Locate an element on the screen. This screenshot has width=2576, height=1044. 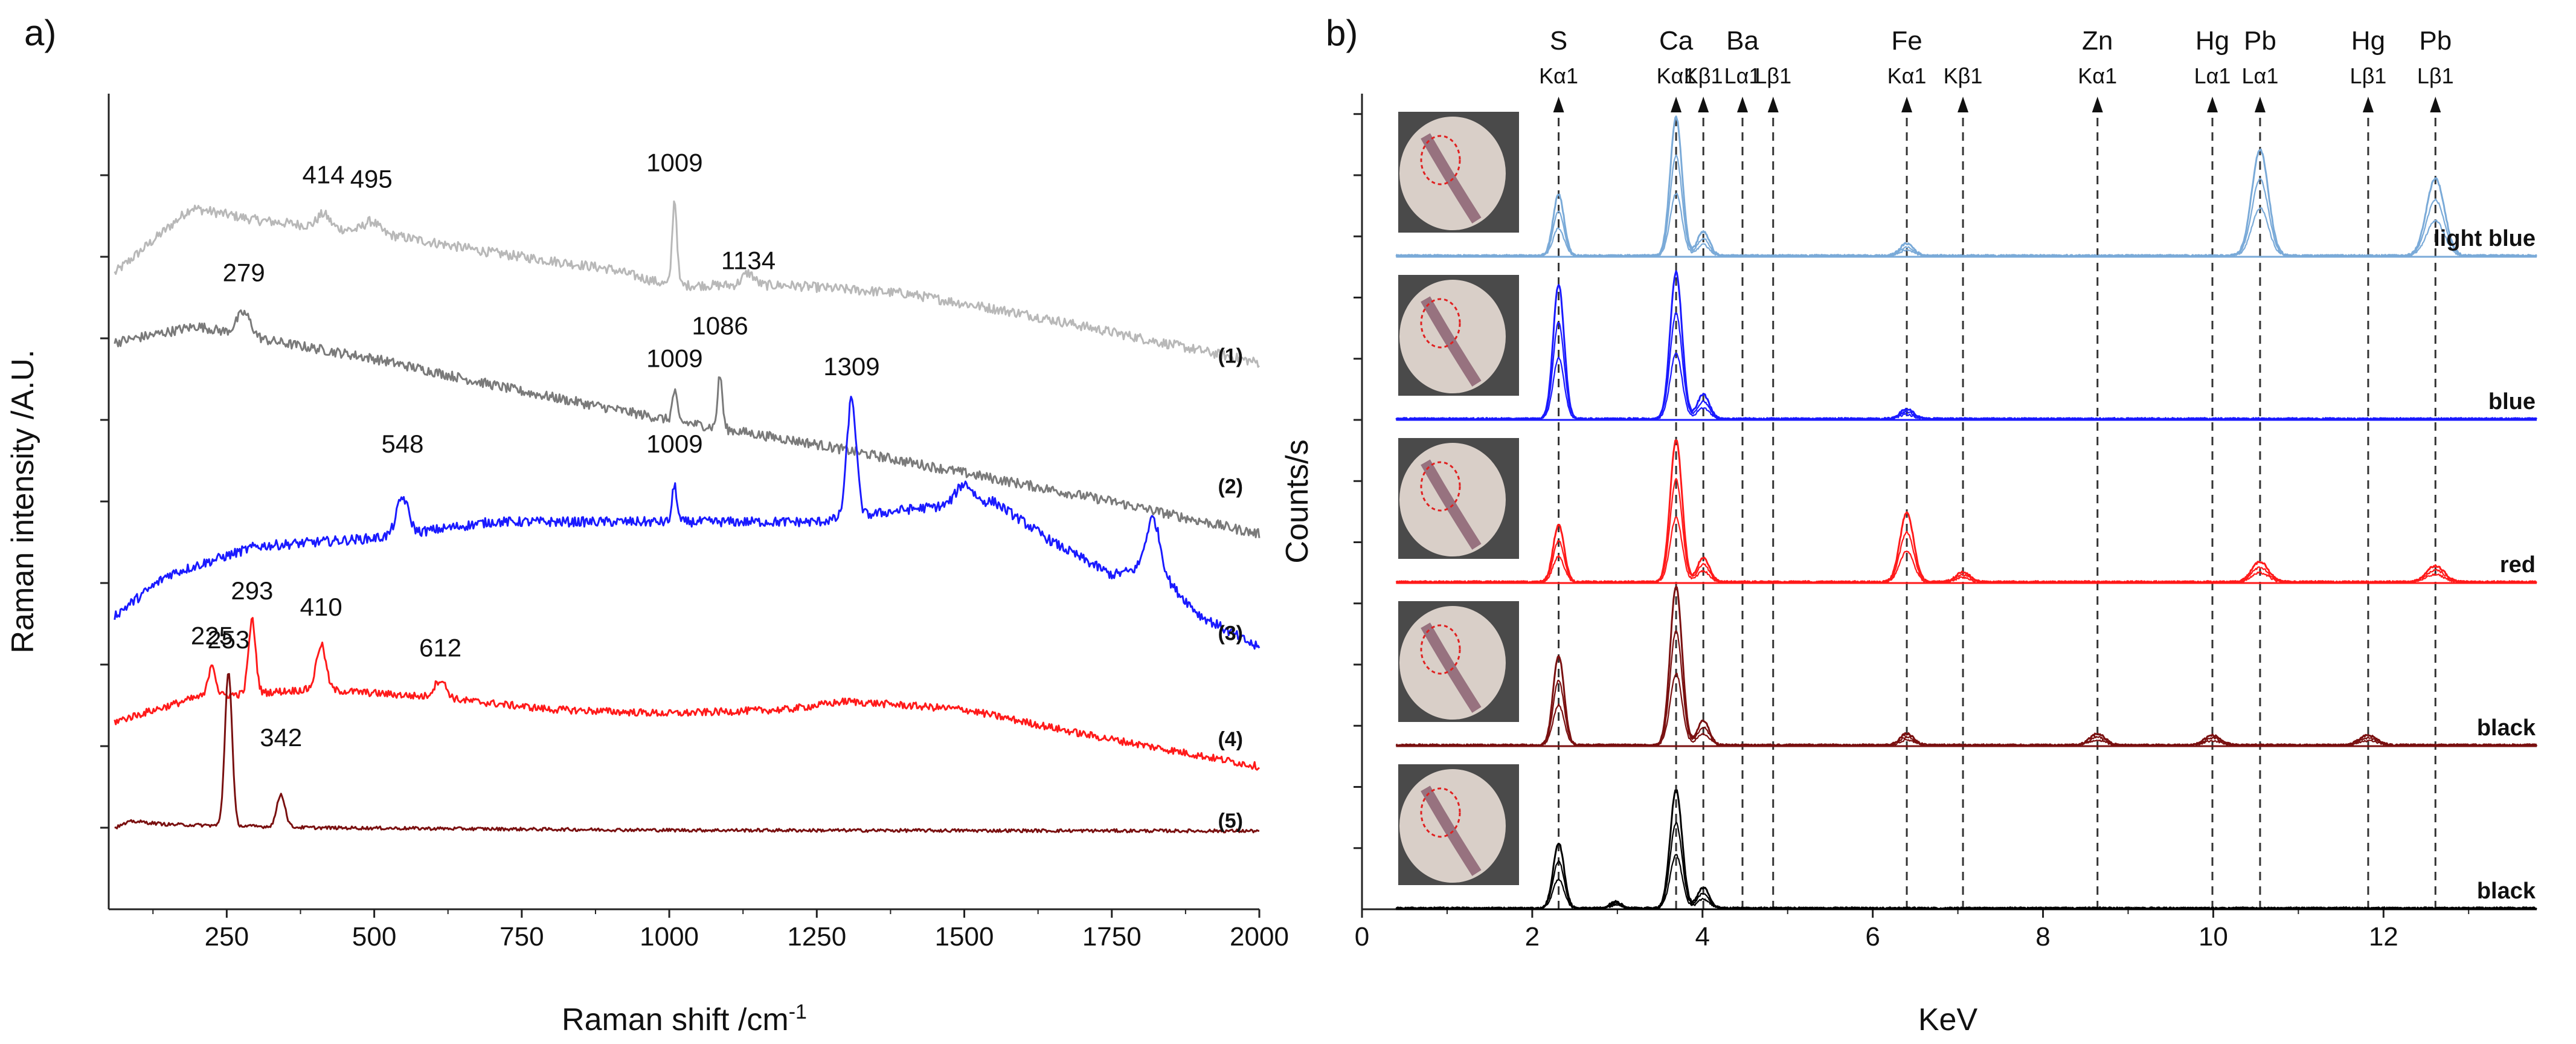
raman-x-tick-label: 1000 is located at coordinates (669, 937).